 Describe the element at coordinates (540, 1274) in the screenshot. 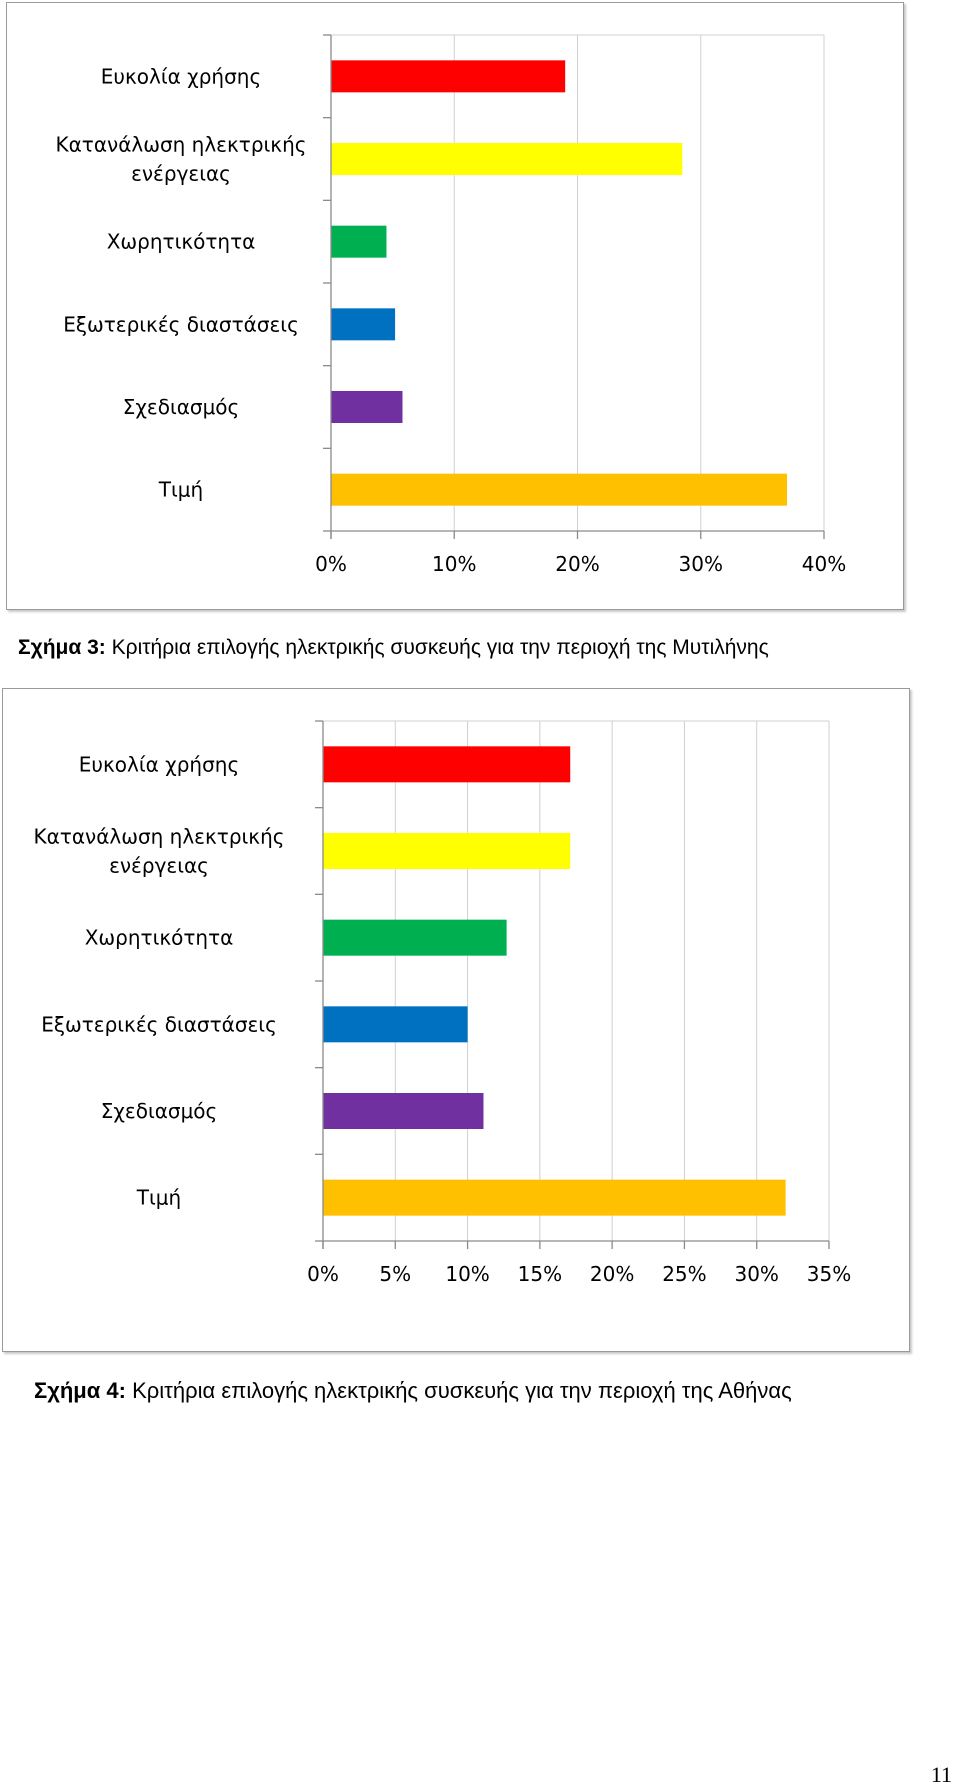

I see `x-tick-label: 15%` at that location.